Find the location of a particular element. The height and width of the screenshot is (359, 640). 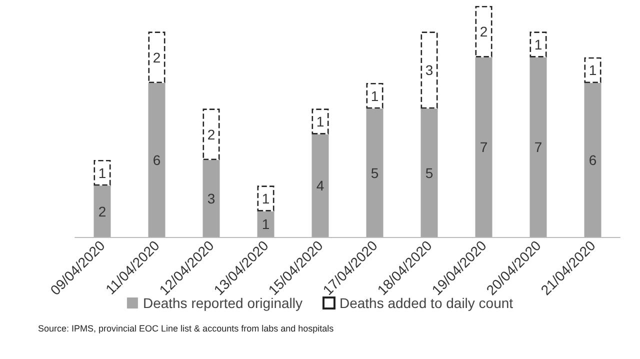

data-label: 4 is located at coordinates (320, 186).